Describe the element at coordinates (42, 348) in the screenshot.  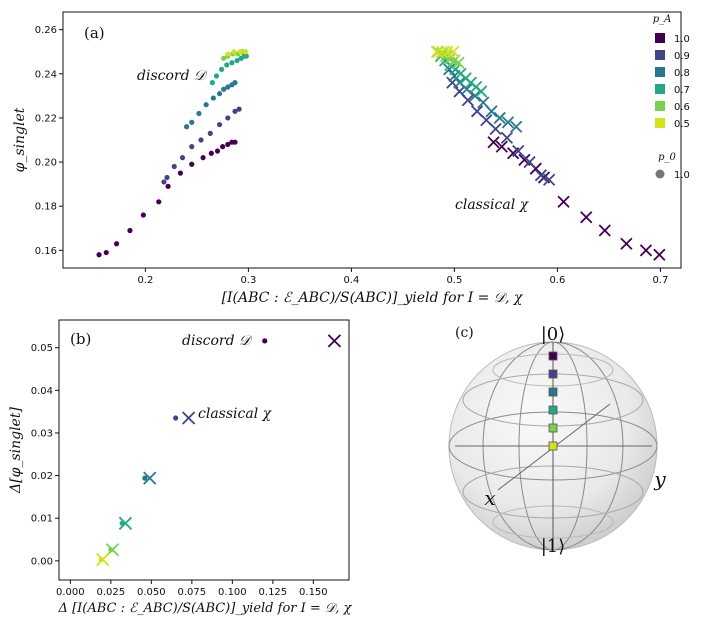
I see `panel-b-y-tick-label: 0.05` at that location.